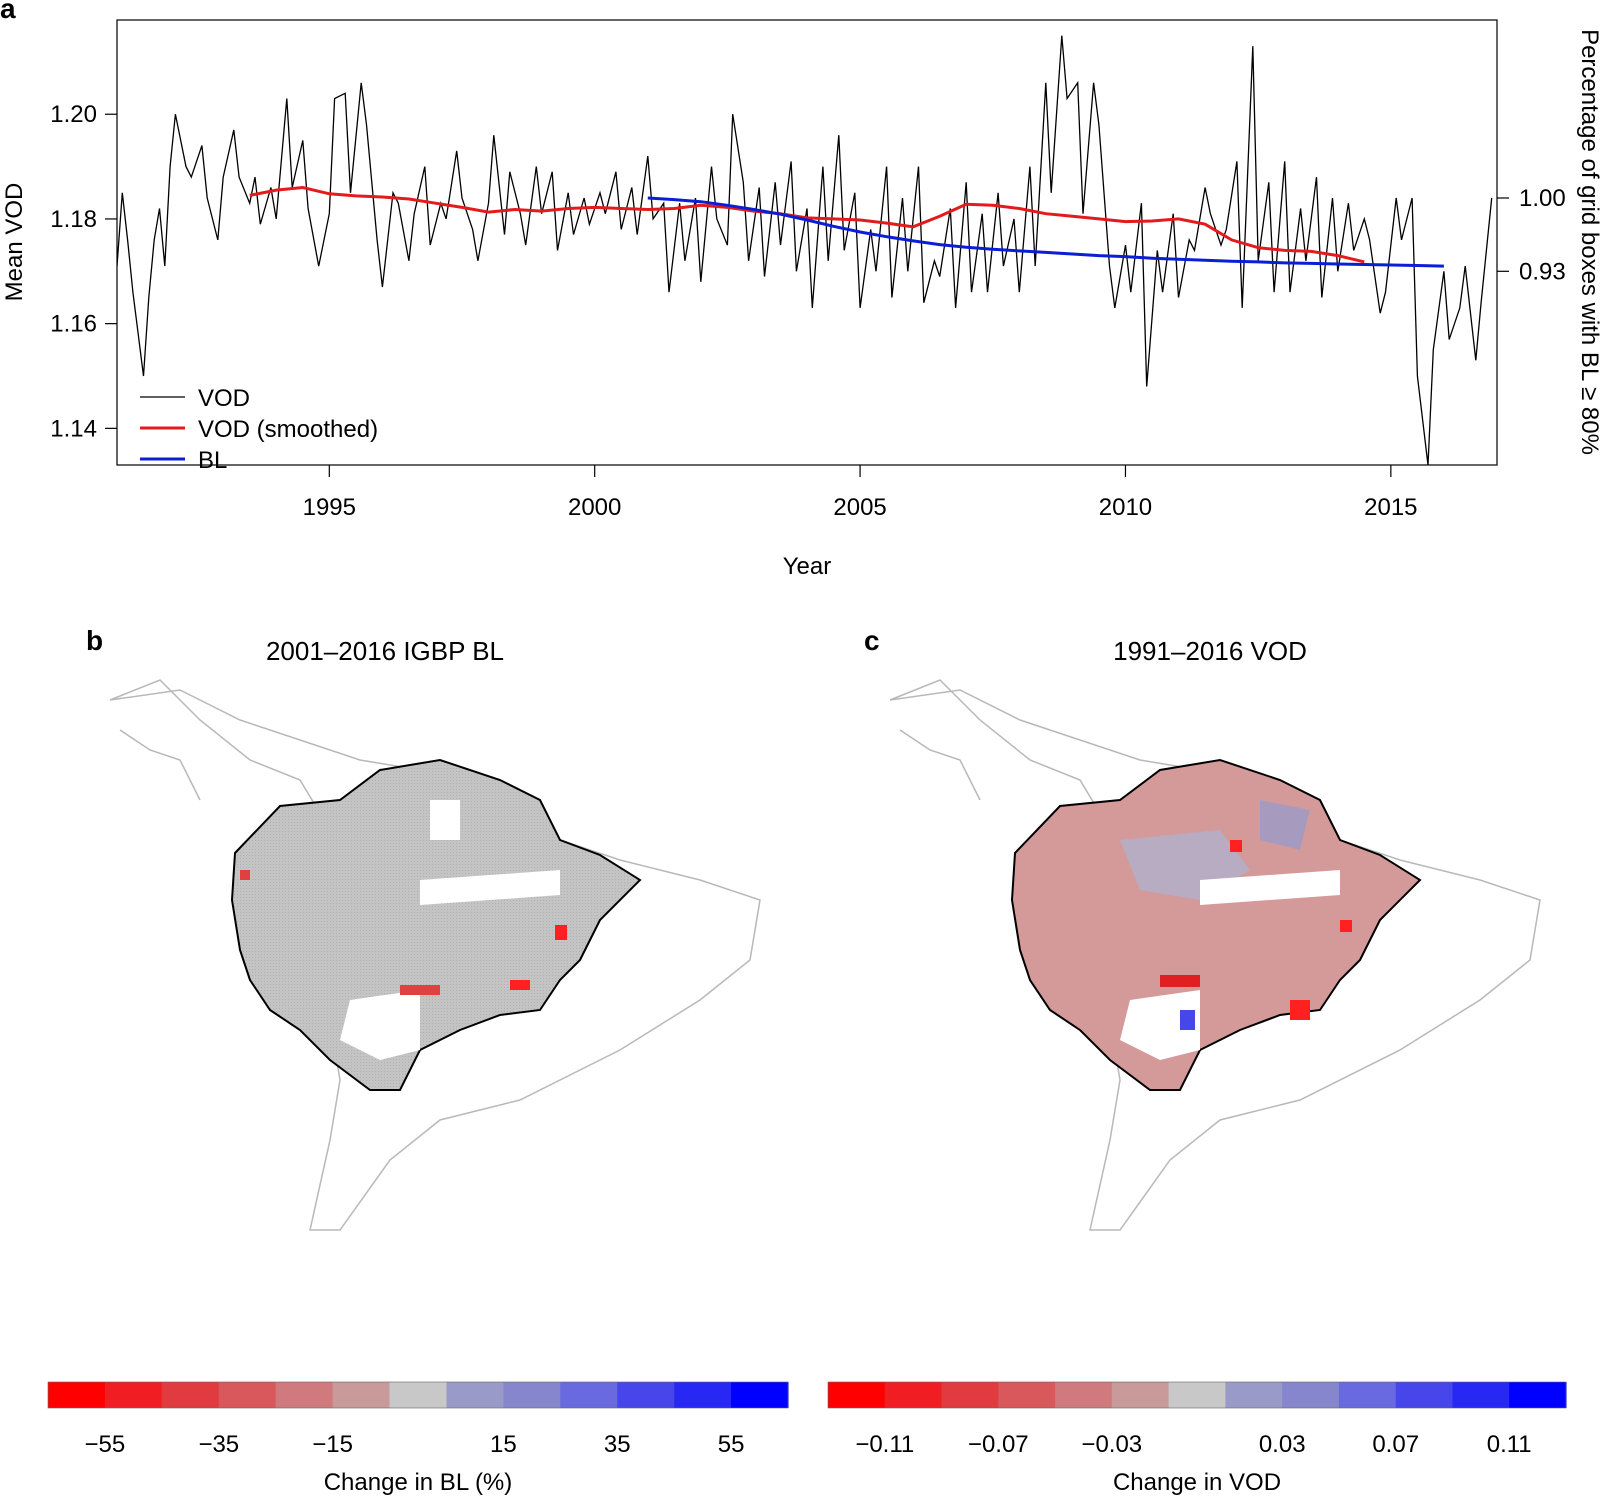  What do you see at coordinates (1193, 1444) in the screenshot?
I see `colorbar-vod-ticks: −0.11 −0.07 −0.03 0.03 0.07 0.11` at bounding box center [1193, 1444].